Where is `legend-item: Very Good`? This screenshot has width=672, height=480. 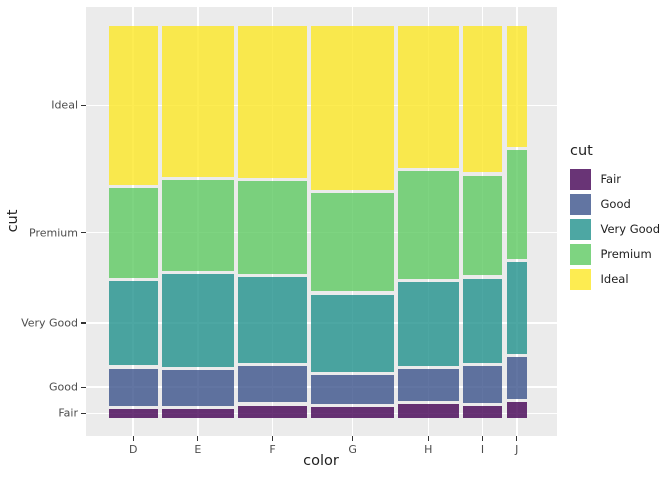
legend-item: Very Good is located at coordinates (615, 229).